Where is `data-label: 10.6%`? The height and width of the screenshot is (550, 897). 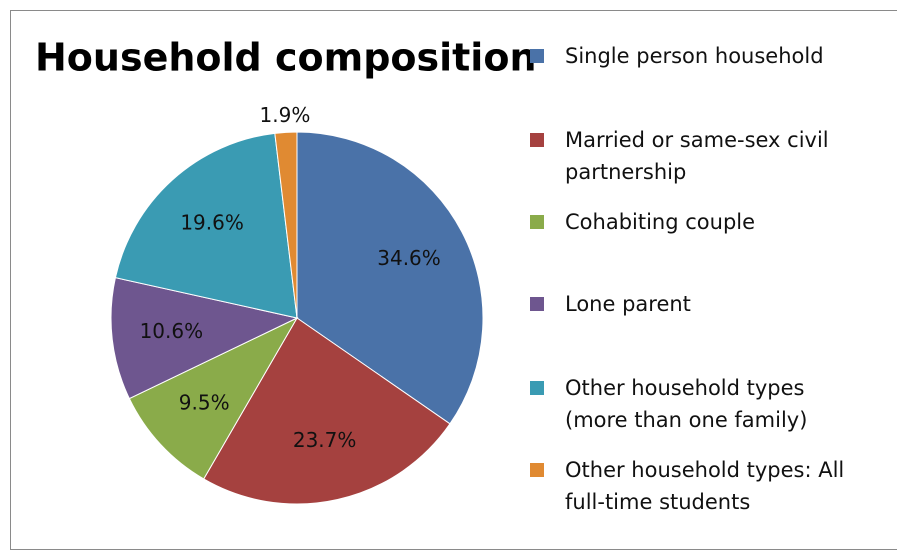 data-label: 10.6% is located at coordinates (172, 331).